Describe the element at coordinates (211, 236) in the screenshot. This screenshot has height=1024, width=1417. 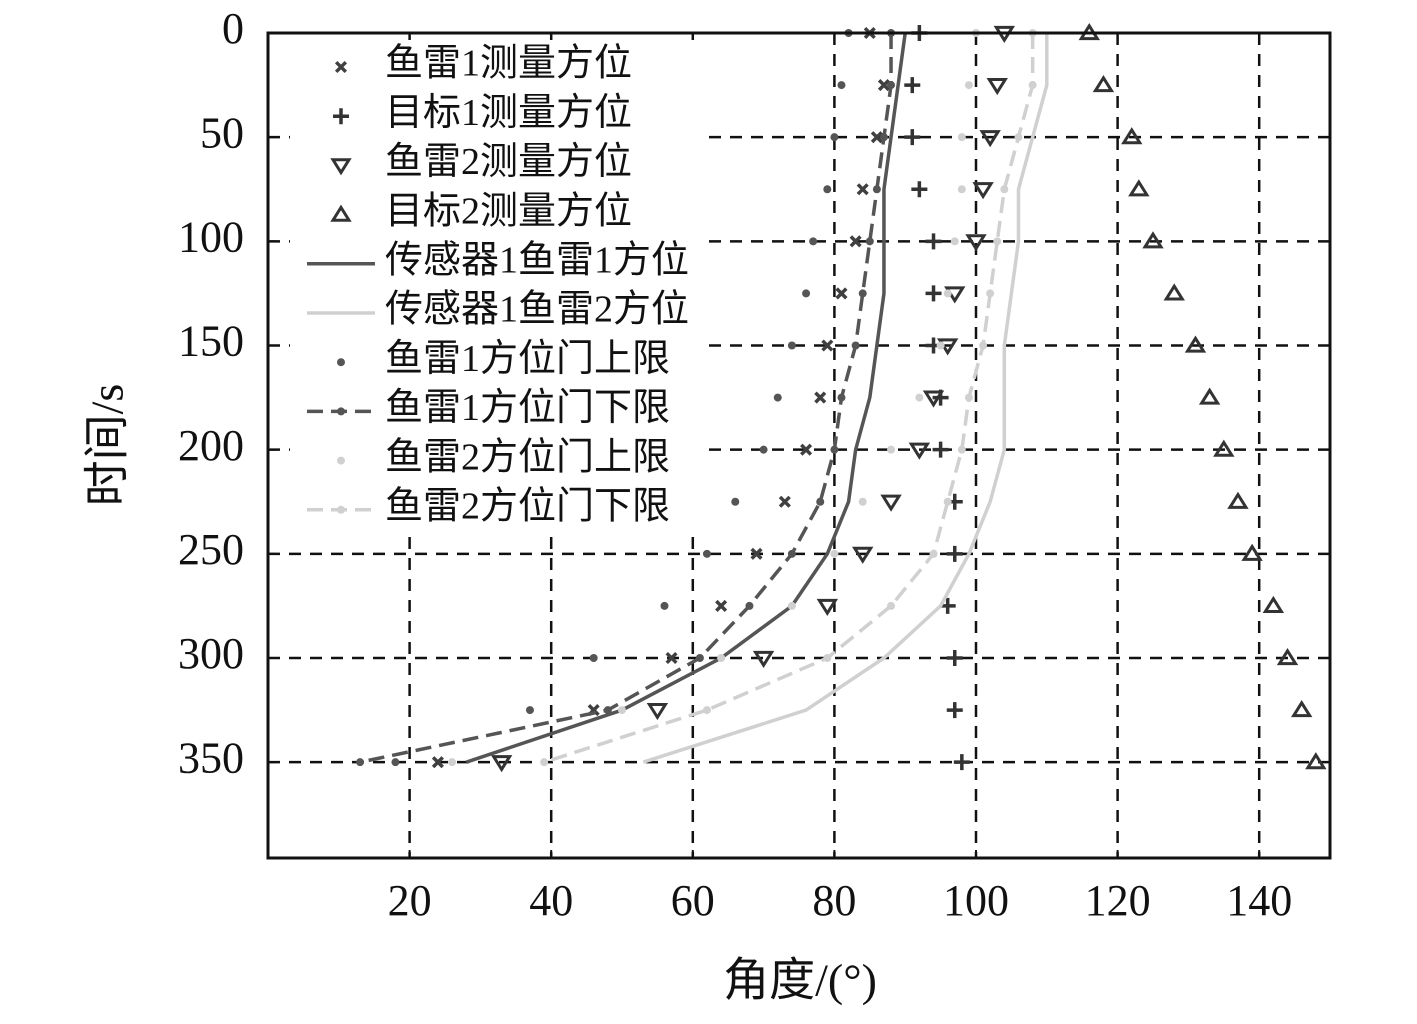
I see `y-tick-label: 100` at that location.